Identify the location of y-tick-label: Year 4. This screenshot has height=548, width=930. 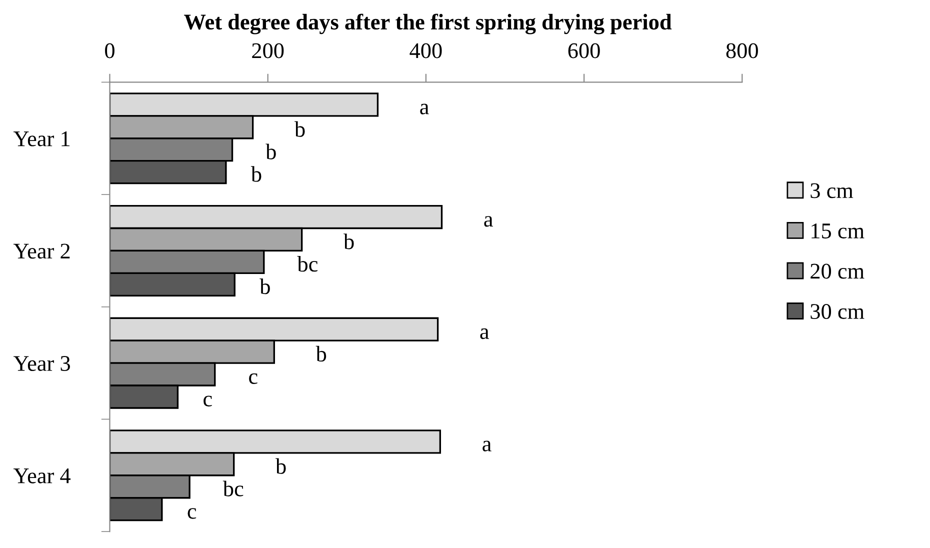
(41, 476).